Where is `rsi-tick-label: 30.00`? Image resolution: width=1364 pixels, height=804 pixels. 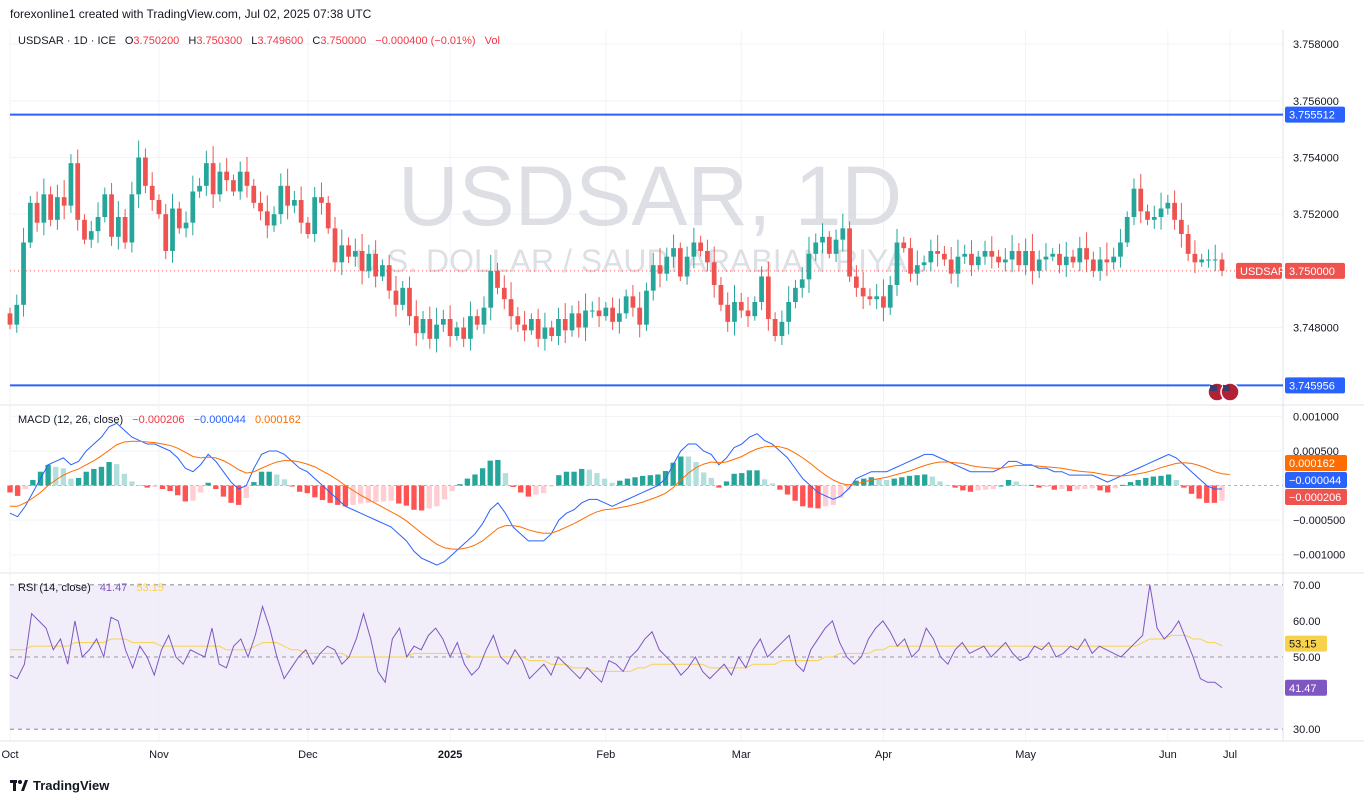 rsi-tick-label: 30.00 is located at coordinates (1307, 730).